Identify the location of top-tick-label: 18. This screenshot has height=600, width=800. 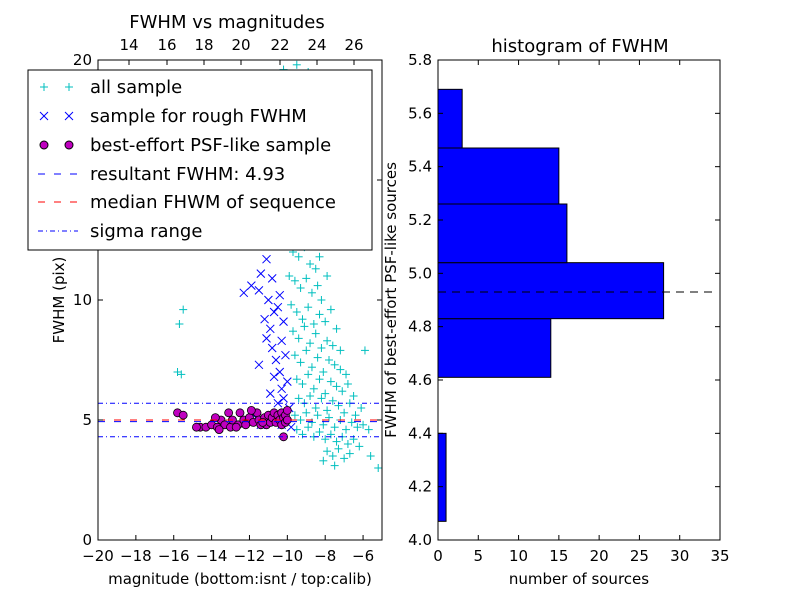
(203, 45).